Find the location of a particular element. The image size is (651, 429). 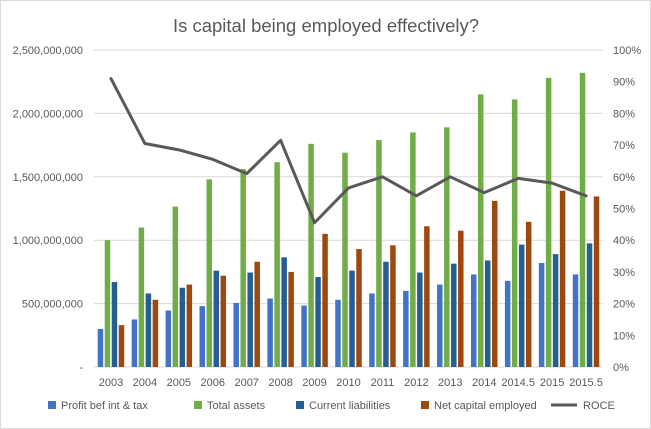

x-tick-label: 2012 is located at coordinates (416, 383).